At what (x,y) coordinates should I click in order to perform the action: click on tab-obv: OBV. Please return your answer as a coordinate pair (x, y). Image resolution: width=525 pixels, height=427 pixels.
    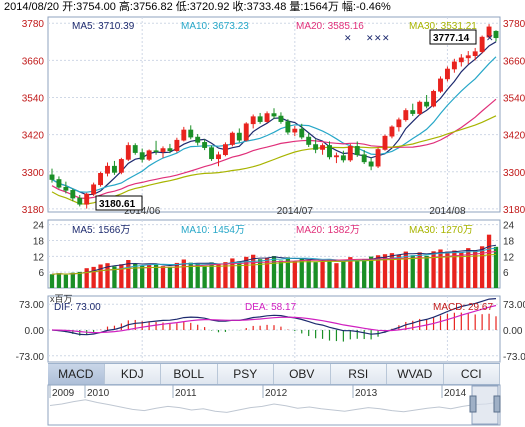
    Looking at the image, I should click on (302, 374).